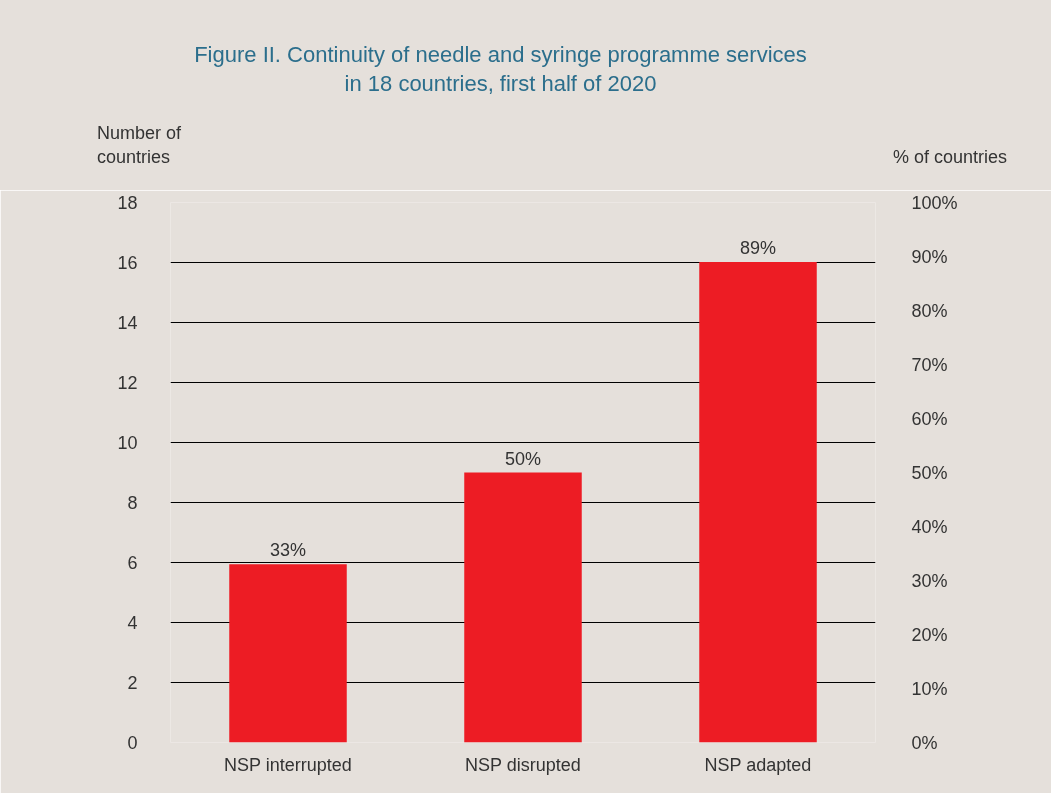  Describe the element at coordinates (127, 263) in the screenshot. I see `y-tick-label: 16` at that location.